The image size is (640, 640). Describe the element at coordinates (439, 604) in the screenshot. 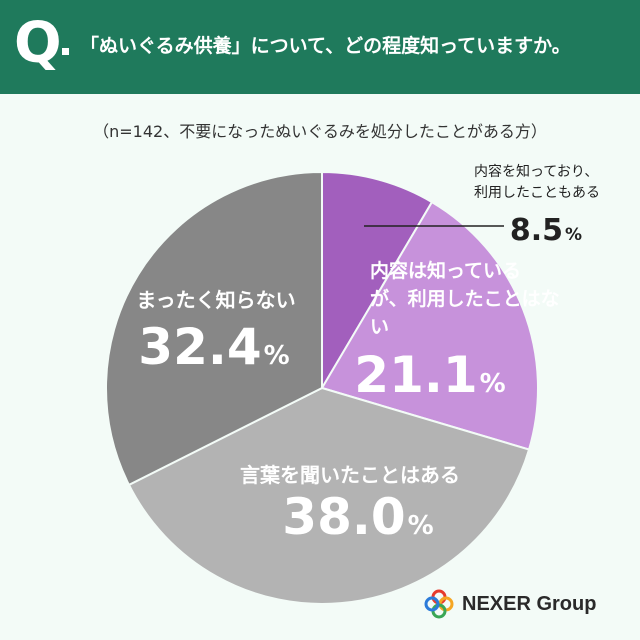

I see `nexer-logo-icon` at that location.